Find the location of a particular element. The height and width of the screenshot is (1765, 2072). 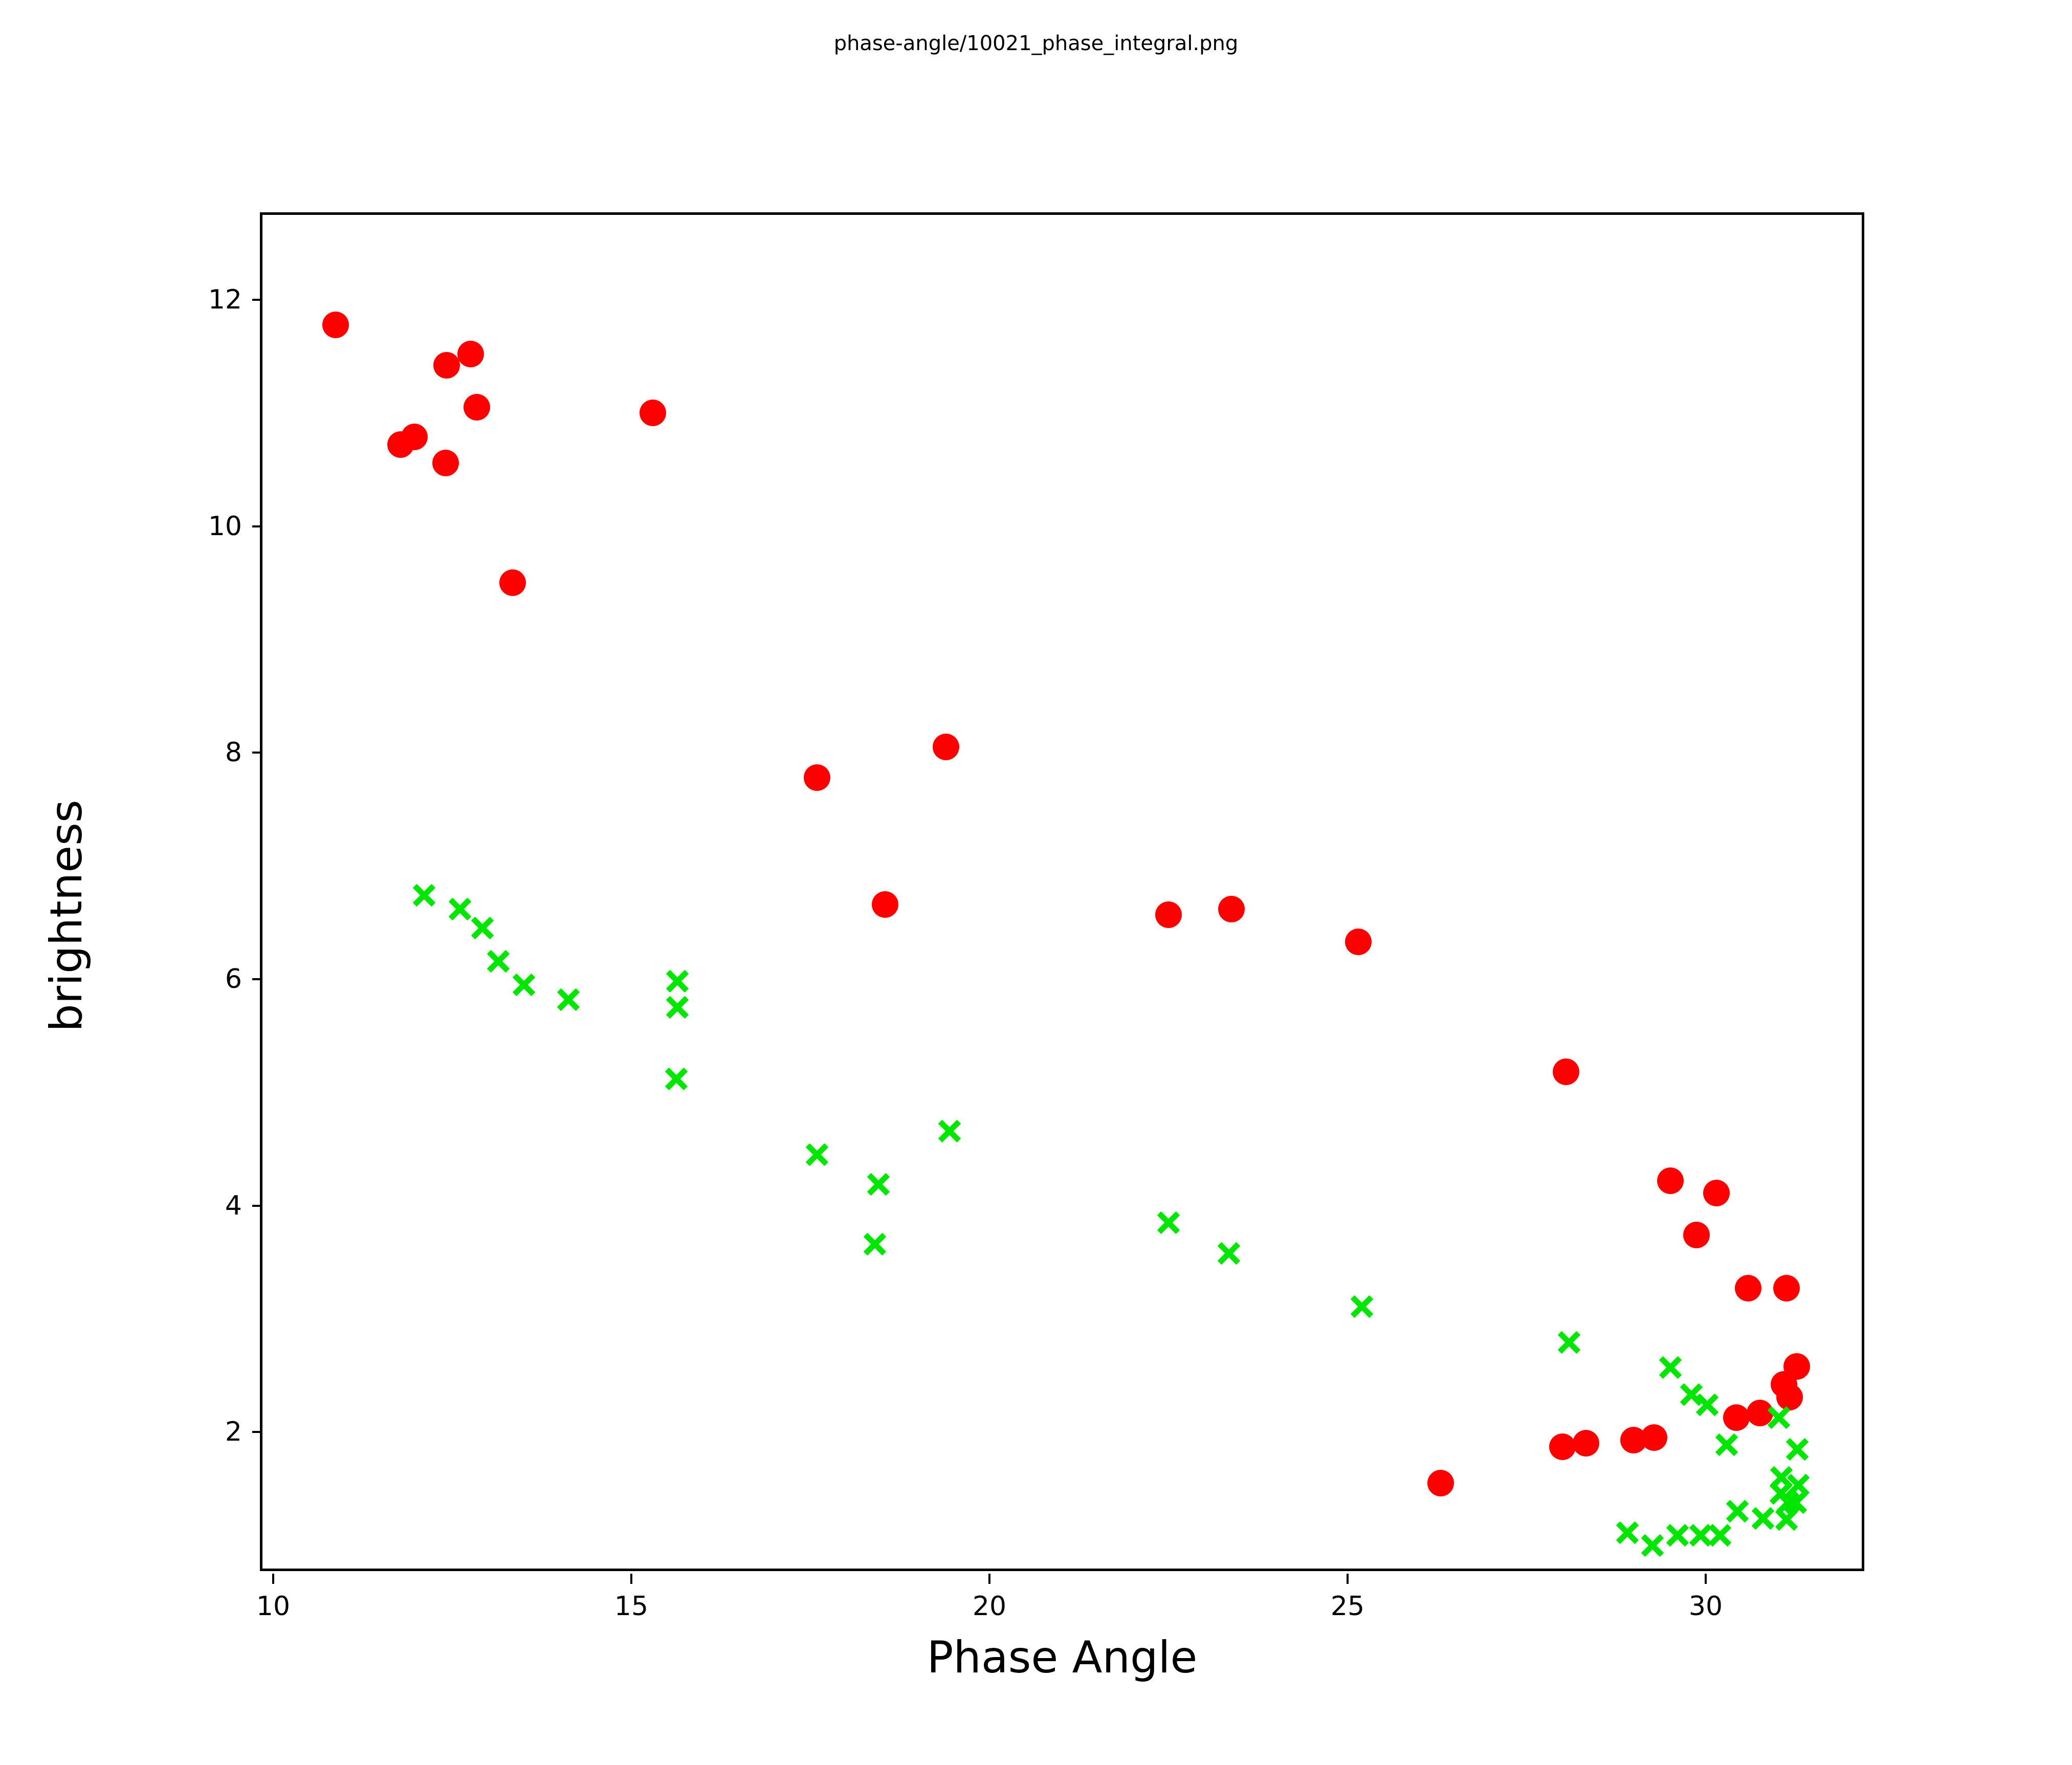

y-axis-tick-label: 4 is located at coordinates (233, 1205).